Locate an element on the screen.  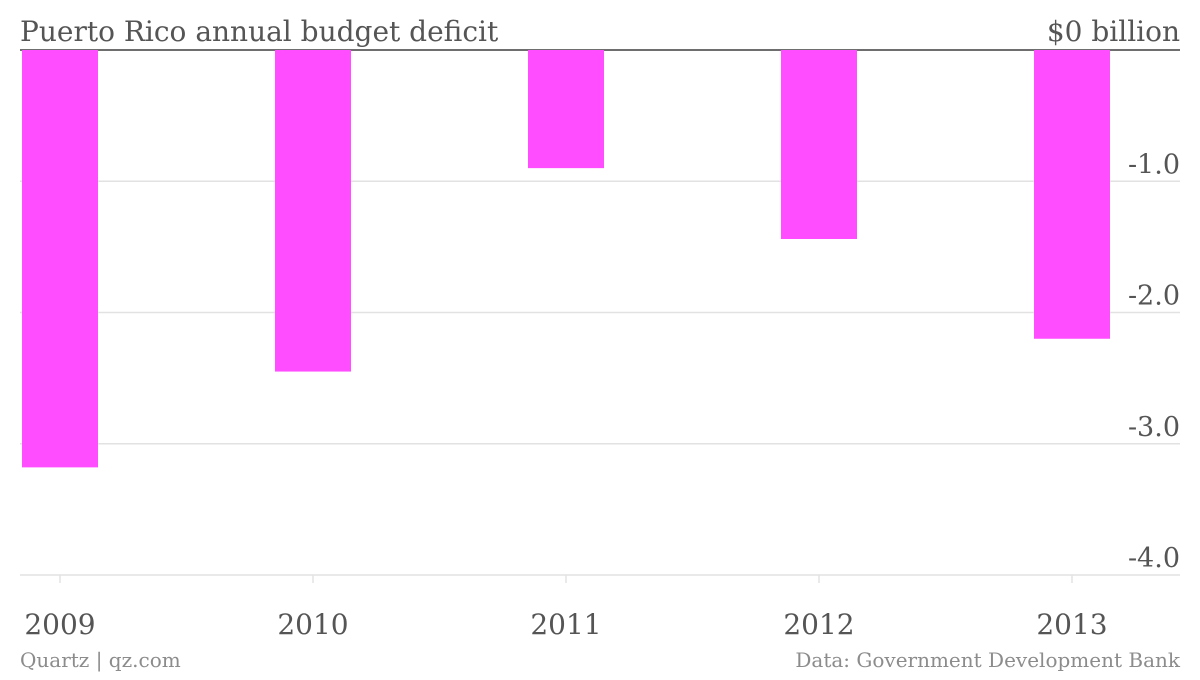
footer-credit: Quartz | qz.com is located at coordinates (100, 660).